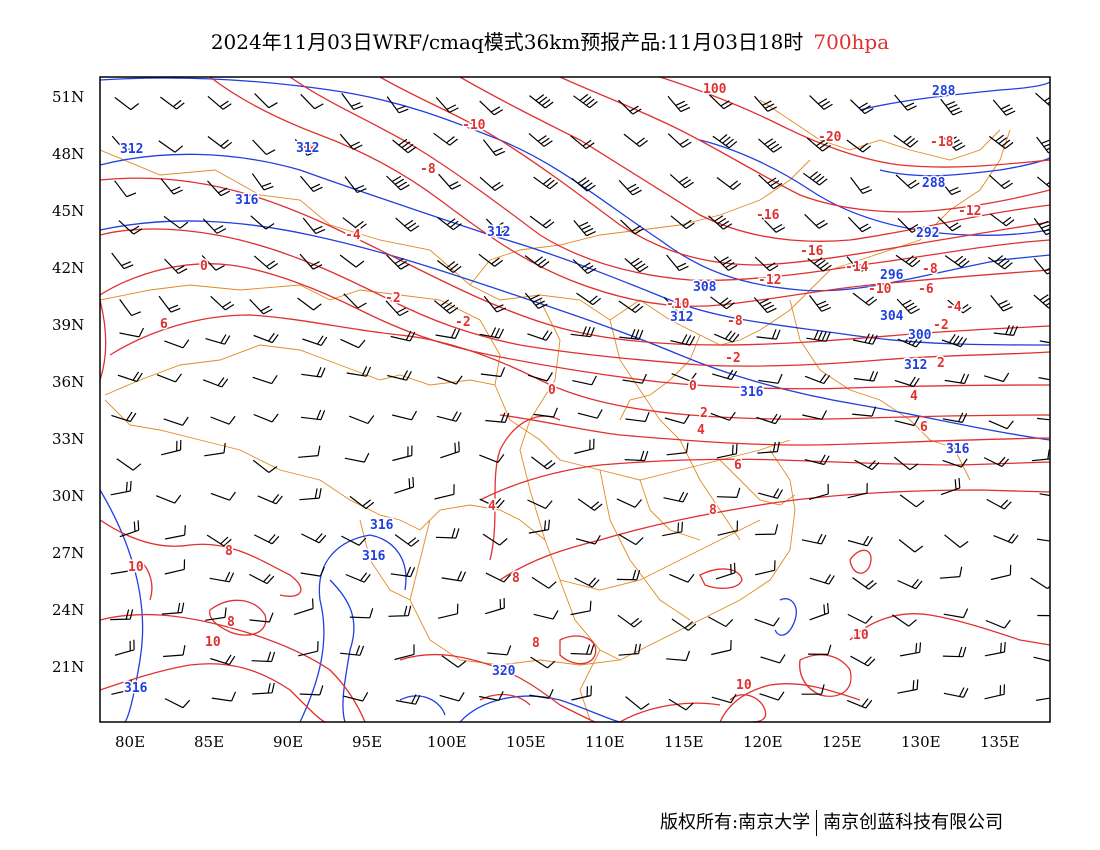 This screenshot has width=1100, height=850. Describe the element at coordinates (817, 823) in the screenshot. I see `separator` at that location.